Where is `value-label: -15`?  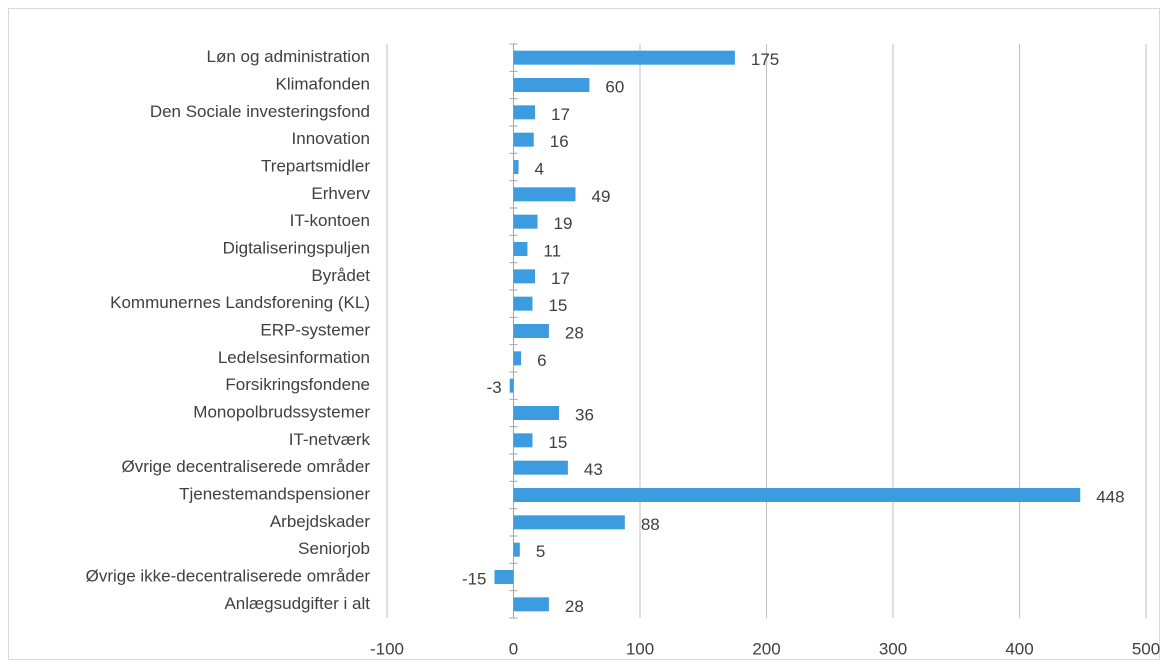 value-label: -15 is located at coordinates (474, 578).